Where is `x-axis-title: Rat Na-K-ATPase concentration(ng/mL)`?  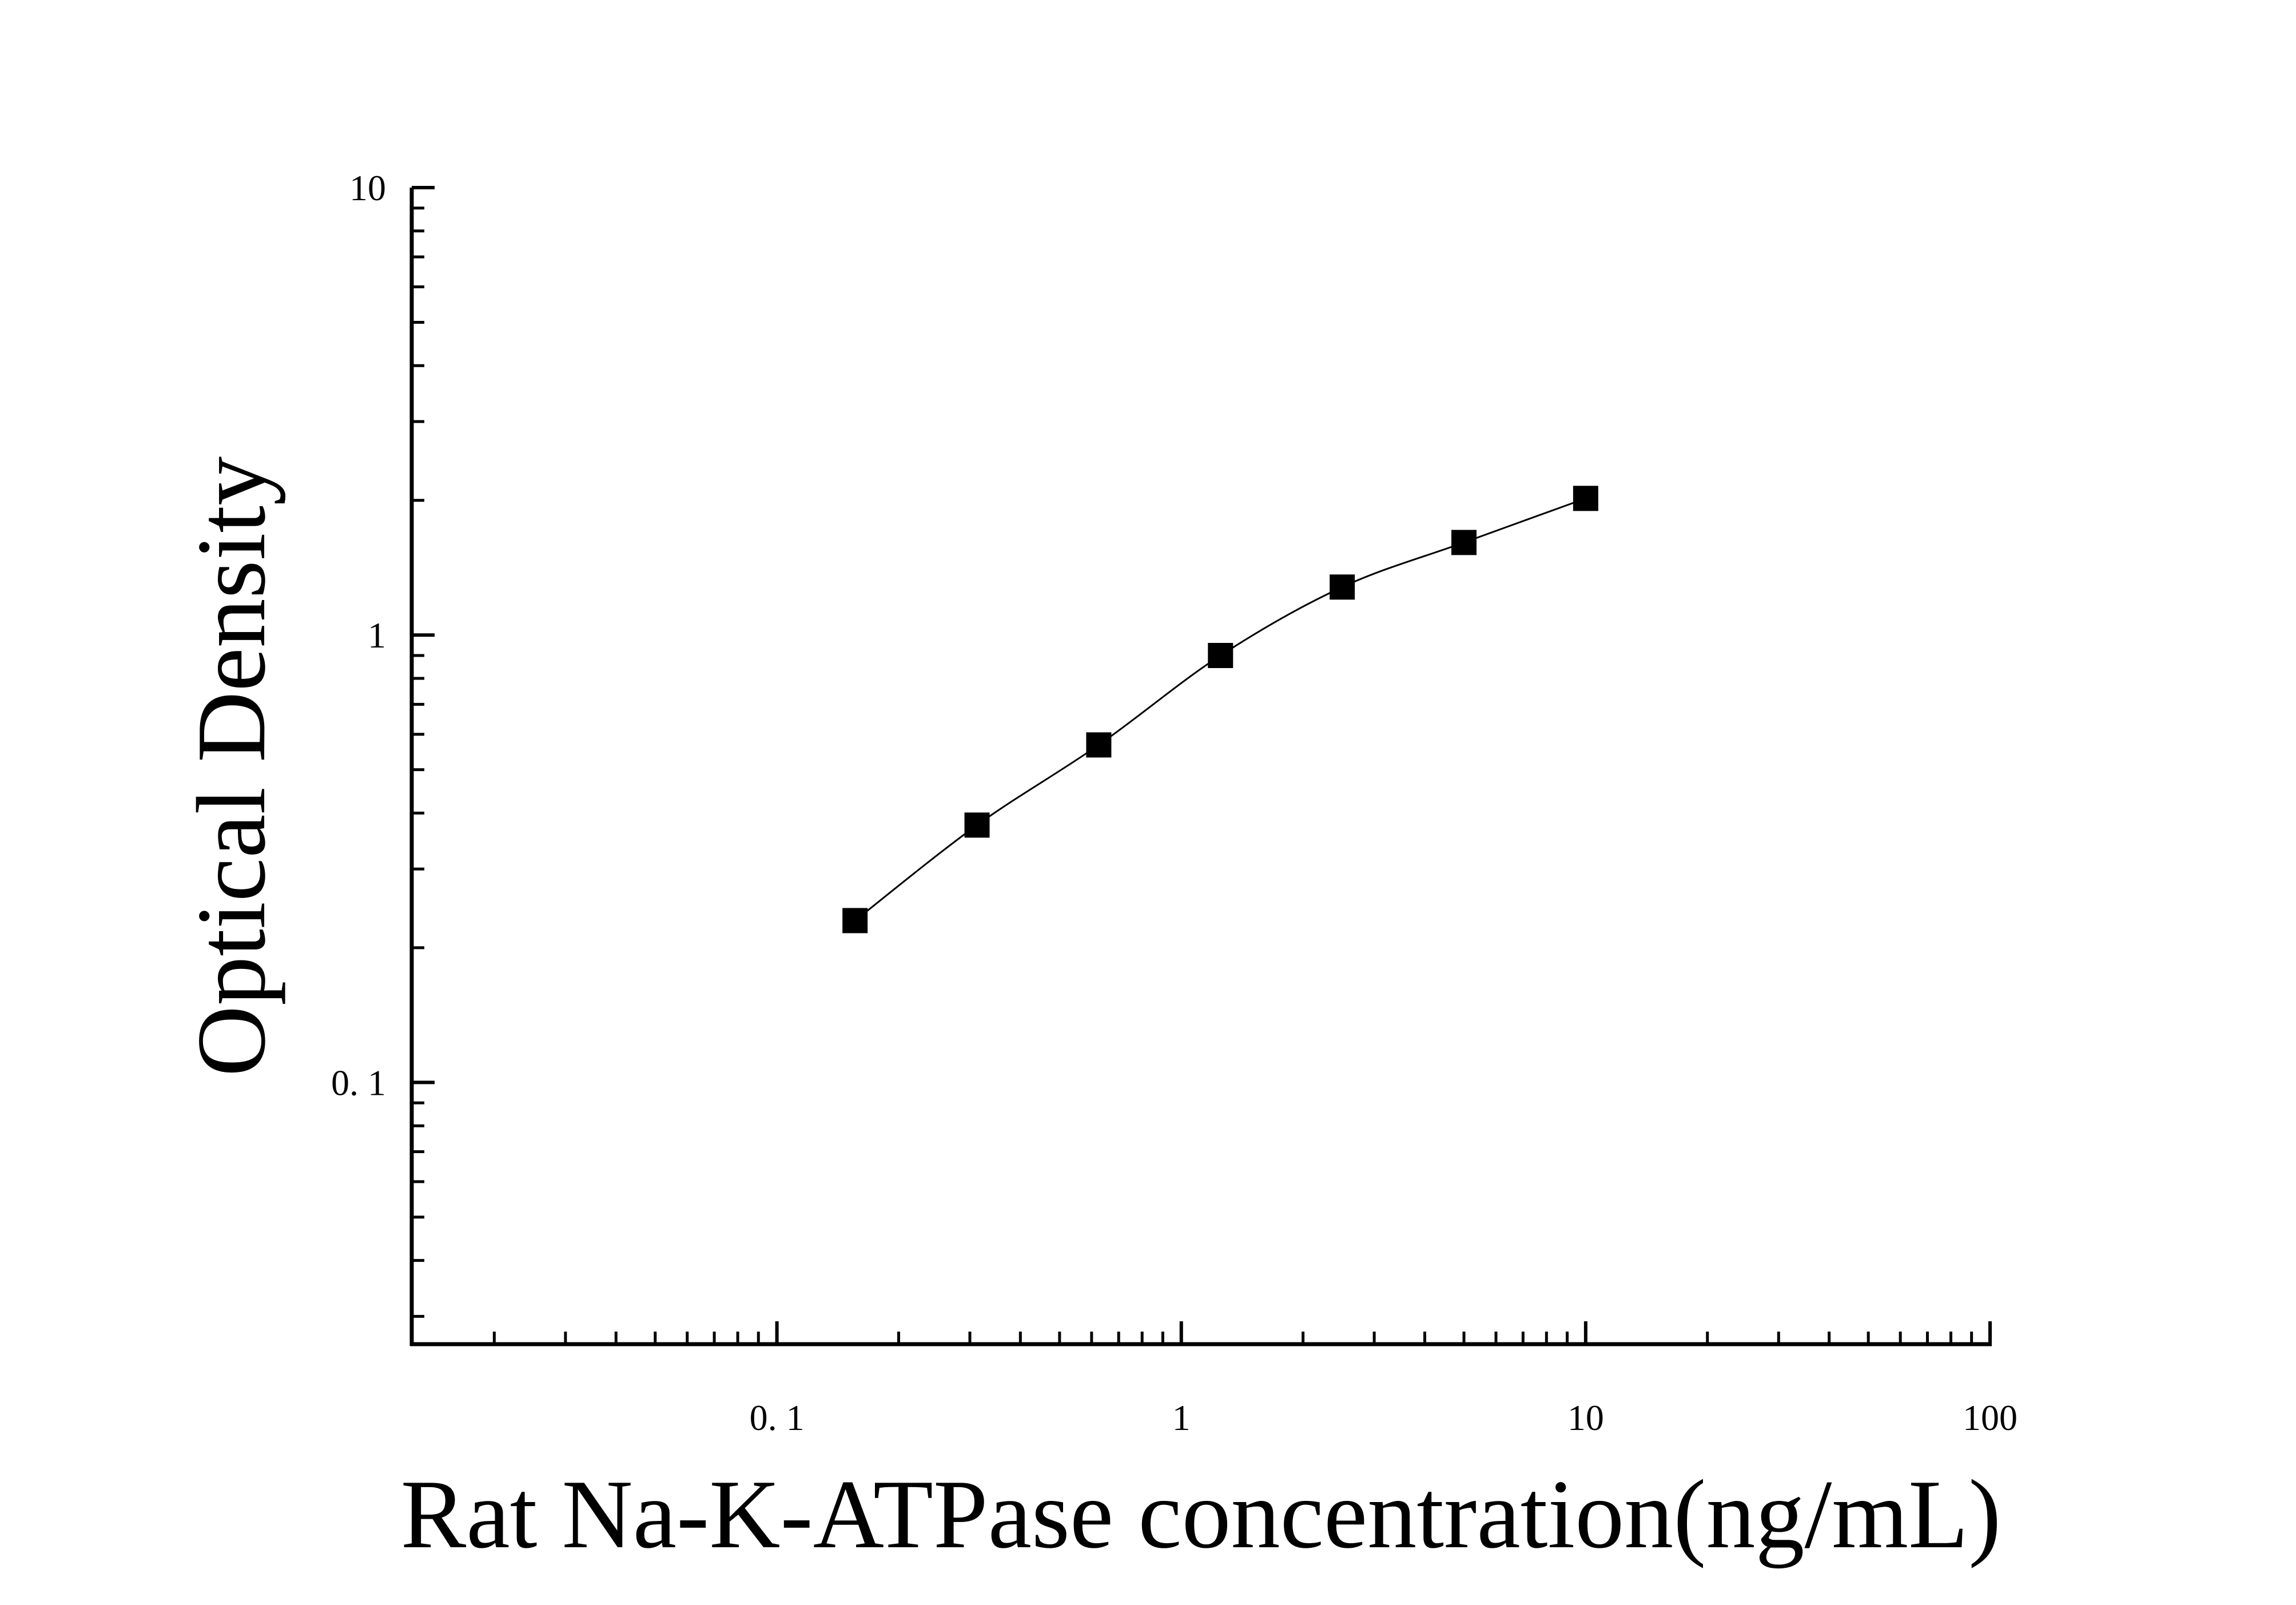 x-axis-title: Rat Na-K-ATPase concentration(ng/mL) is located at coordinates (1201, 1514).